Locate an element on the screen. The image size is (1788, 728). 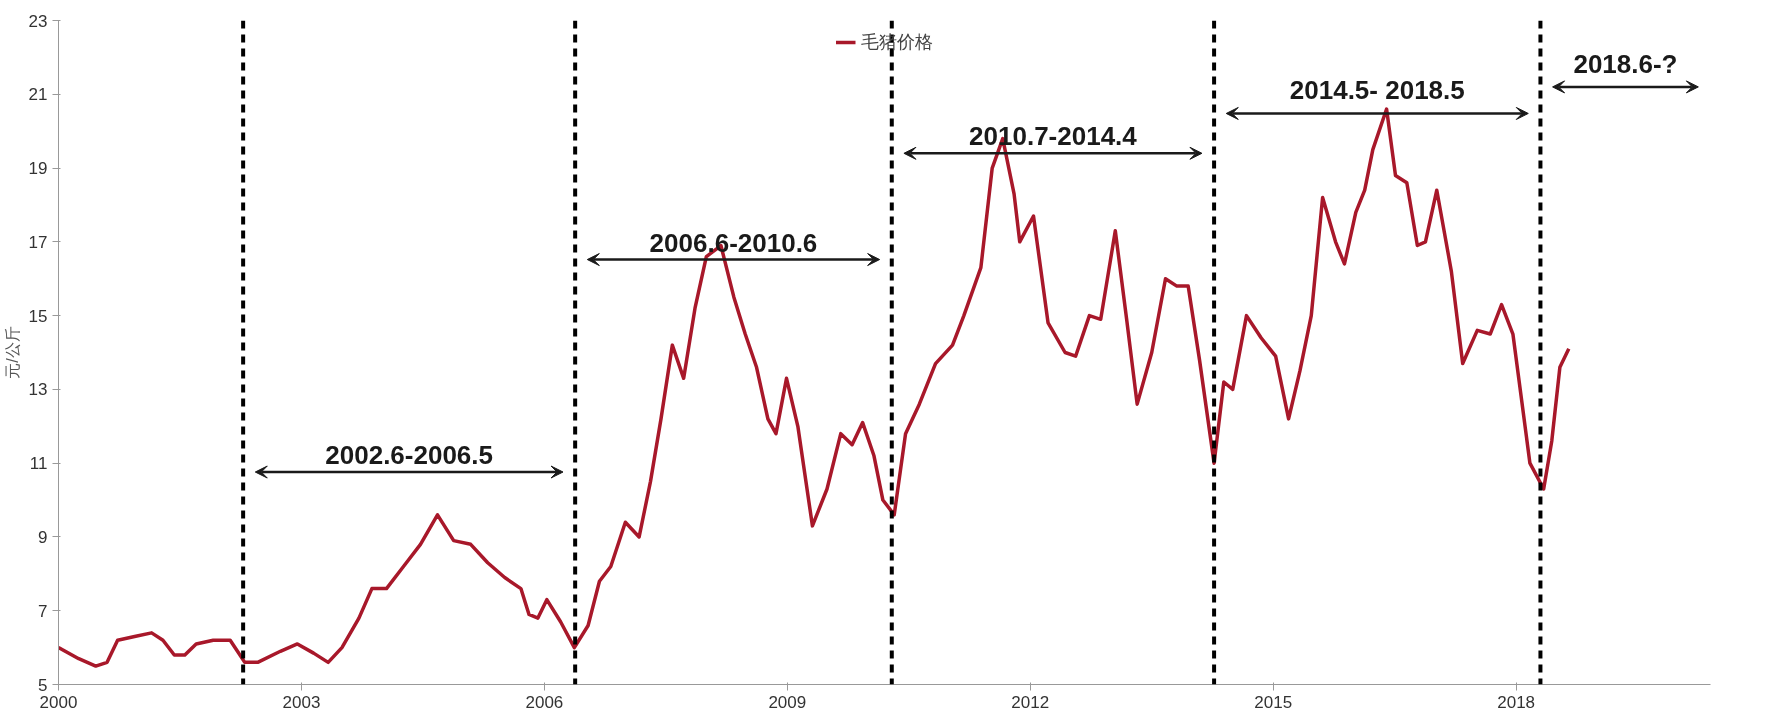
annotation: 2014.5- 2018.5 is located at coordinates (1377, 90).